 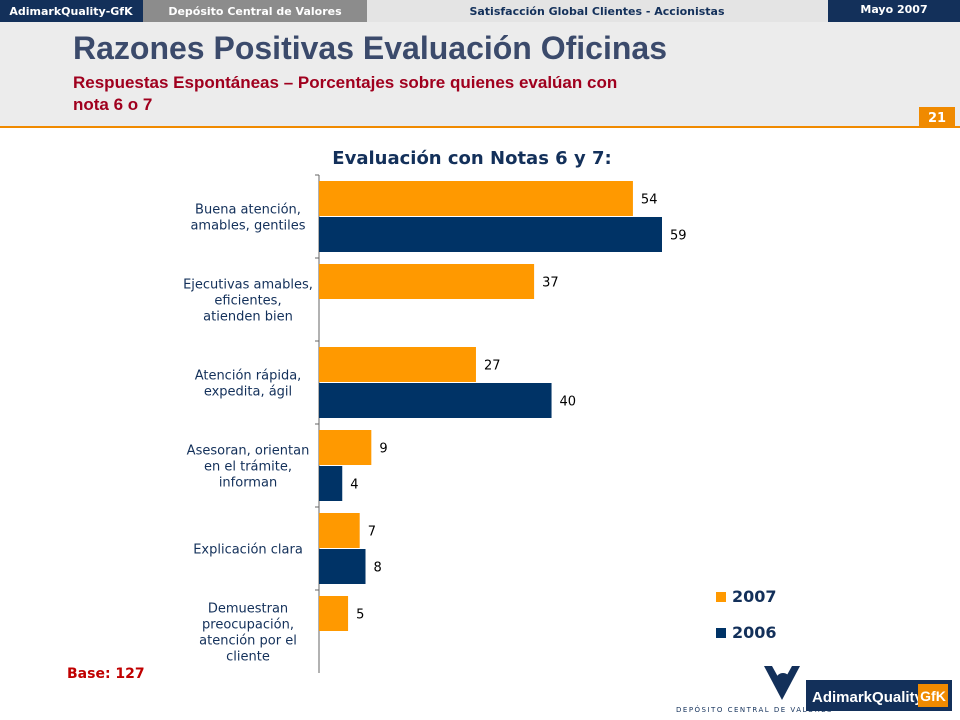 What do you see at coordinates (106, 674) in the screenshot?
I see `base-note: Base: 127` at bounding box center [106, 674].